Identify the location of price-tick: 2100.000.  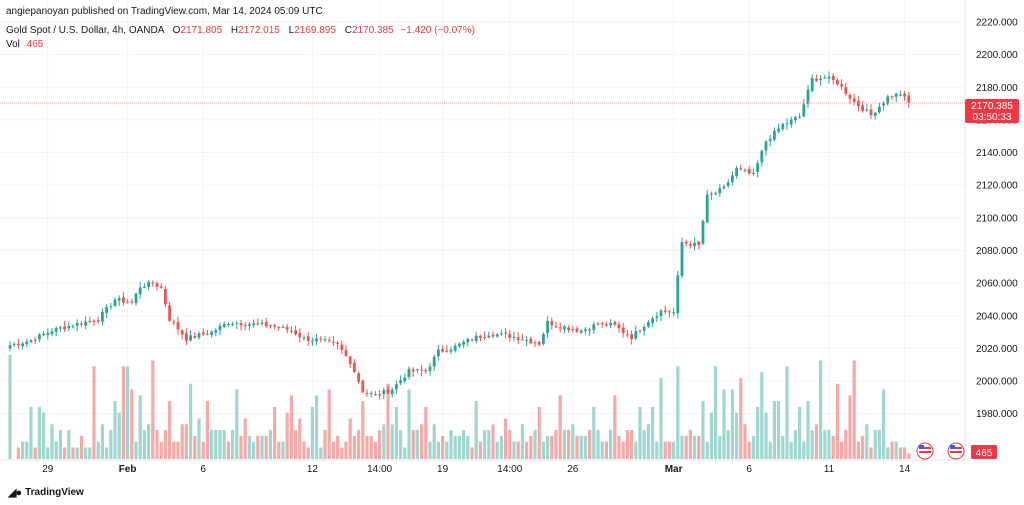
(997, 218).